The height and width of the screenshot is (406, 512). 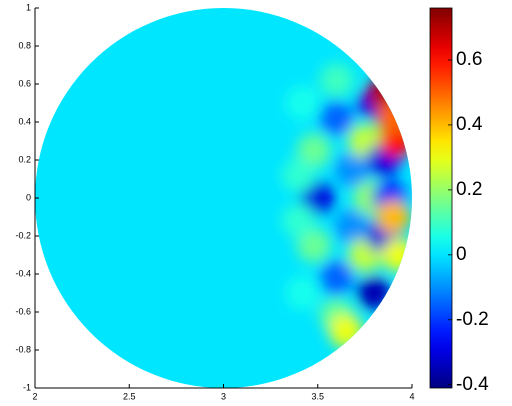 I want to click on x-tick-label: 2, so click(x=34, y=396).